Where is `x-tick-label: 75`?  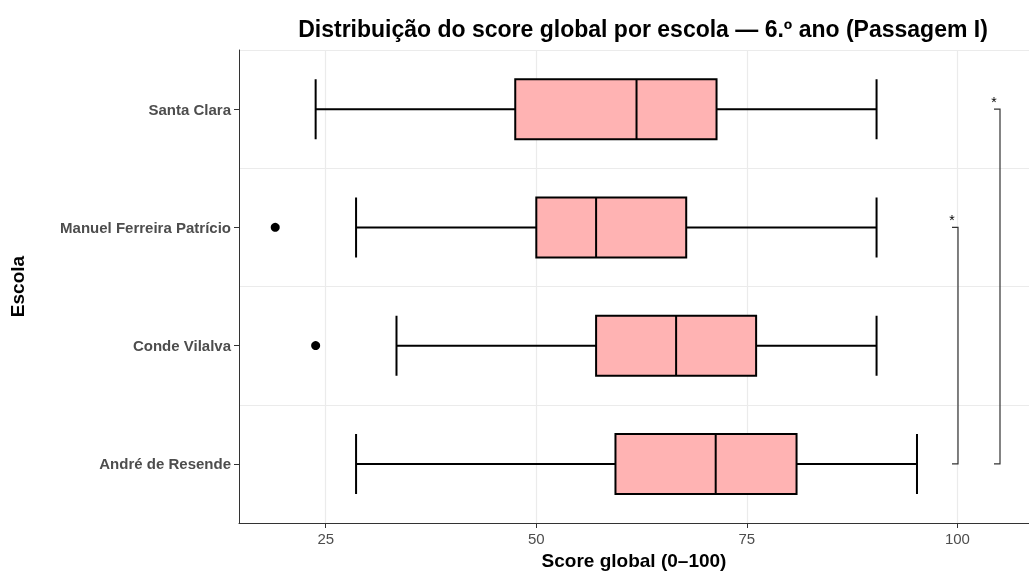
x-tick-label: 75 is located at coordinates (747, 538).